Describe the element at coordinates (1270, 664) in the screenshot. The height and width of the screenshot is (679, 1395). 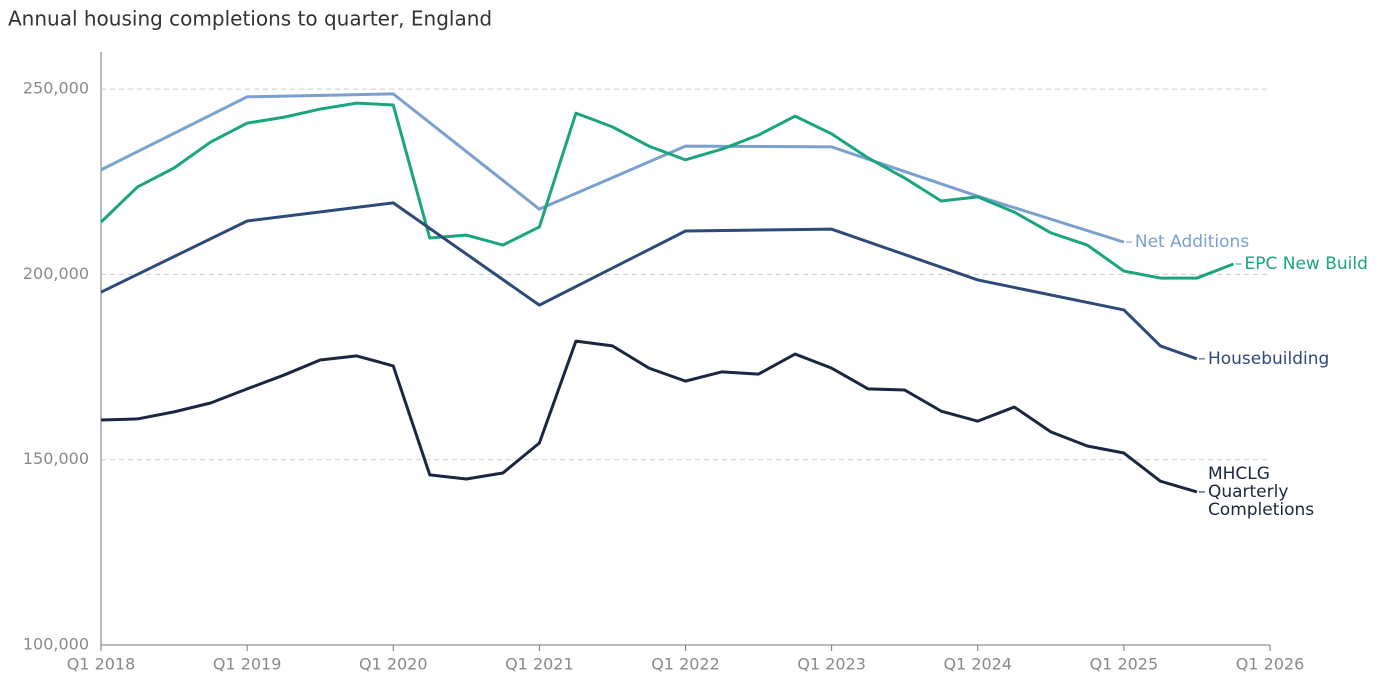
I see `x-tick-label: Q1 2026` at that location.